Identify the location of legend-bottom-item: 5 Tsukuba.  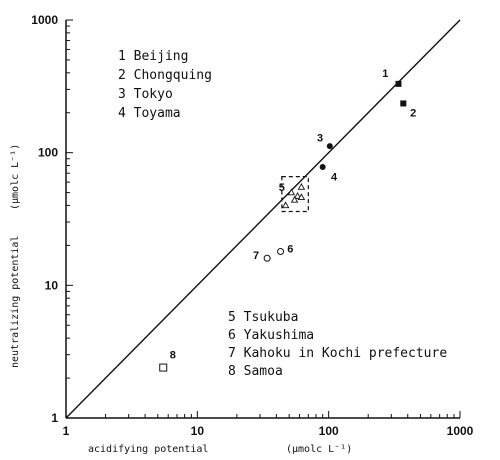
(263, 317).